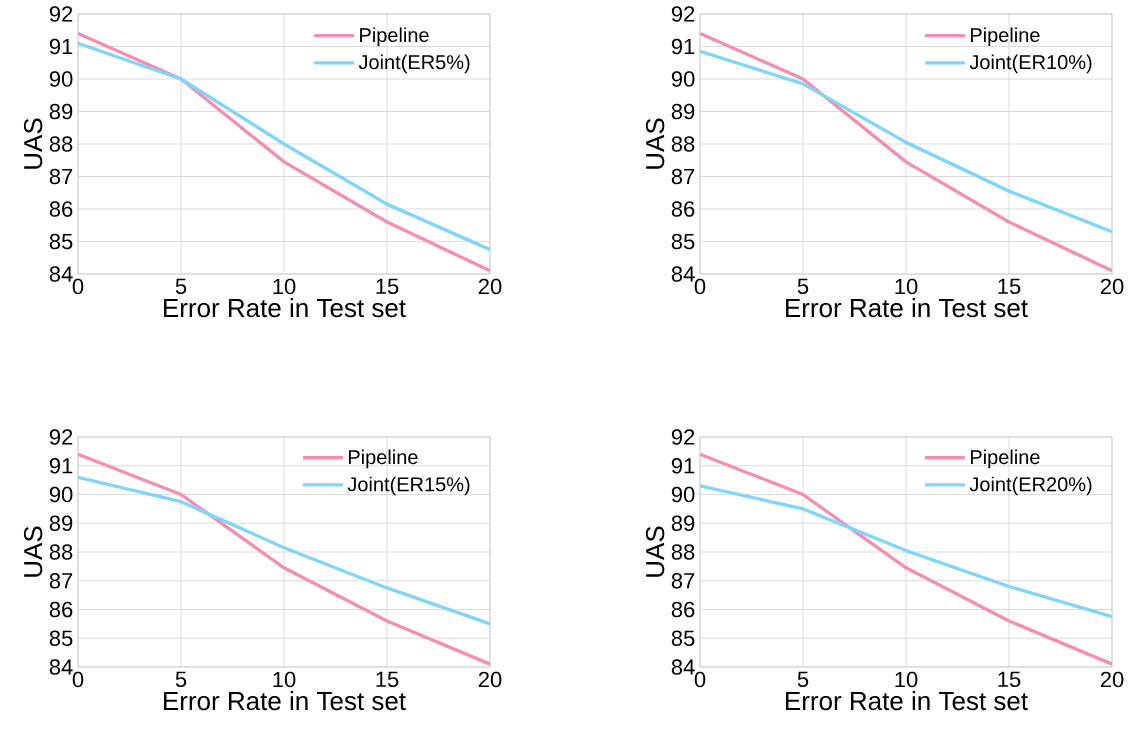 This screenshot has width=1139, height=729. I want to click on legend-label: Joint(ER10%), so click(1030, 64).